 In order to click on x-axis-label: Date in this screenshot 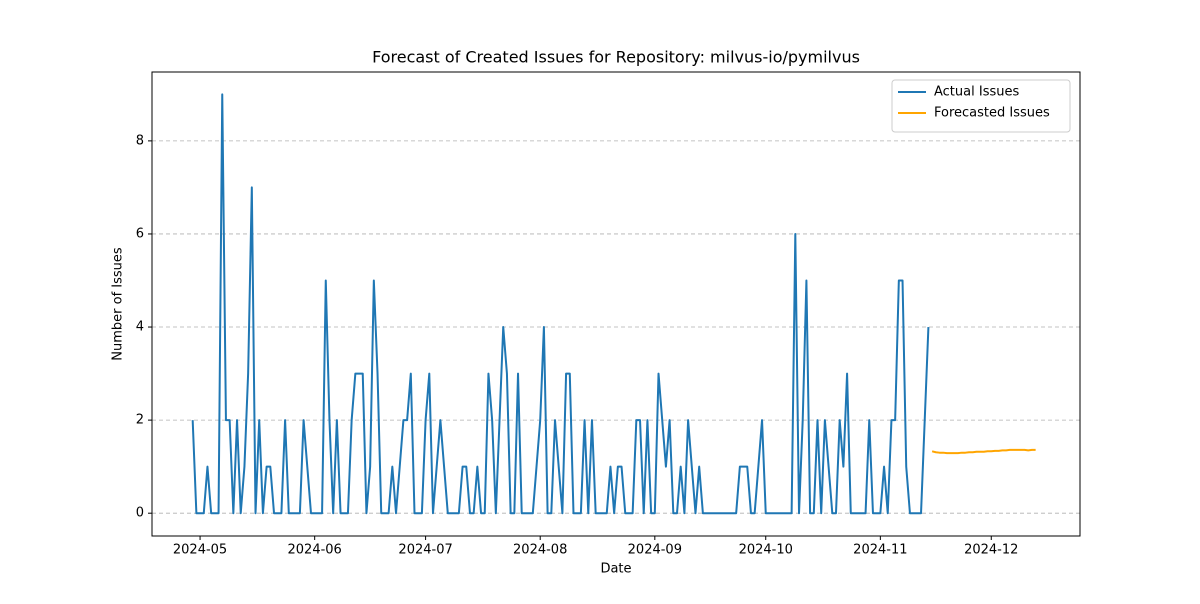, I will do `click(615, 569)`.